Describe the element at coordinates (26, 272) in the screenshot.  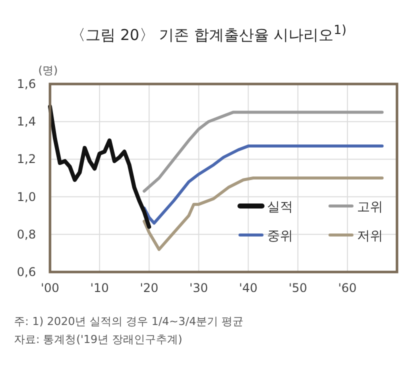
I see `ytick: 0,6` at that location.